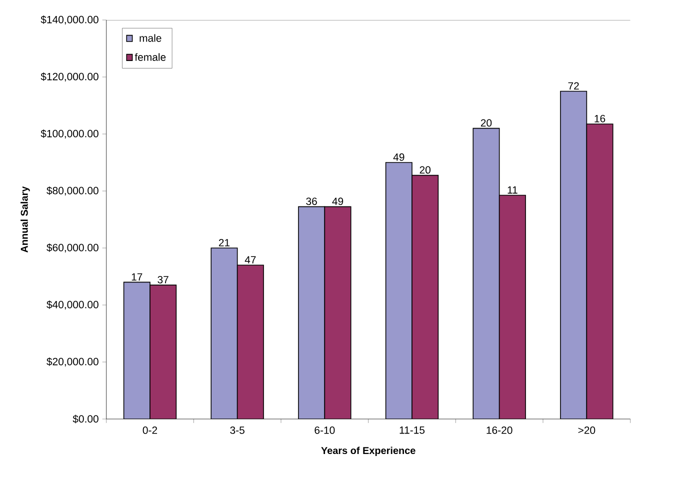  I want to click on legend-label: male, so click(151, 38).